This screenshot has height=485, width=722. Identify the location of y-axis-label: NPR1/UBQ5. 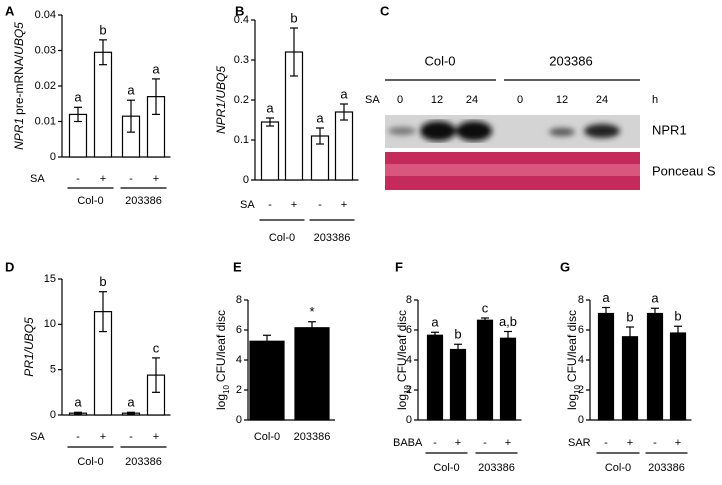
(221, 100).